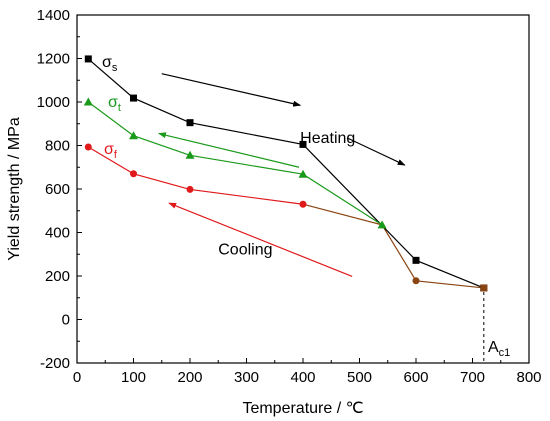 The width and height of the screenshot is (550, 421). I want to click on connector-point, so click(416, 281).